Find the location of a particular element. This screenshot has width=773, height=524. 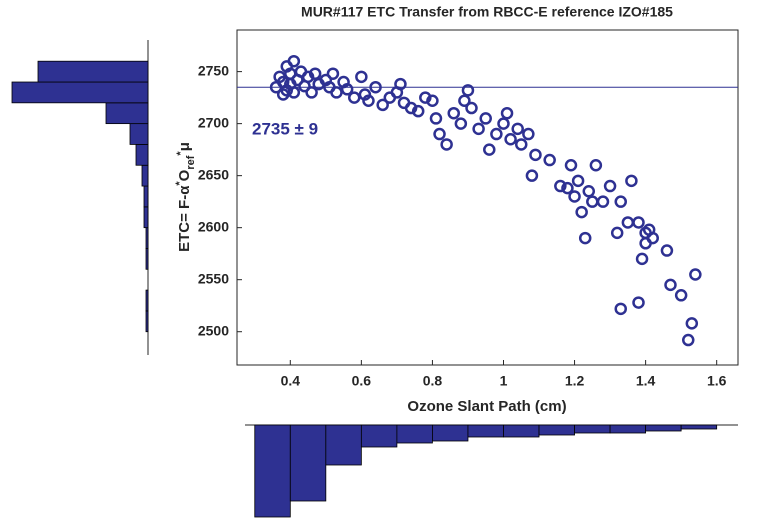

y-tick-label: 2650 is located at coordinates (213, 174).